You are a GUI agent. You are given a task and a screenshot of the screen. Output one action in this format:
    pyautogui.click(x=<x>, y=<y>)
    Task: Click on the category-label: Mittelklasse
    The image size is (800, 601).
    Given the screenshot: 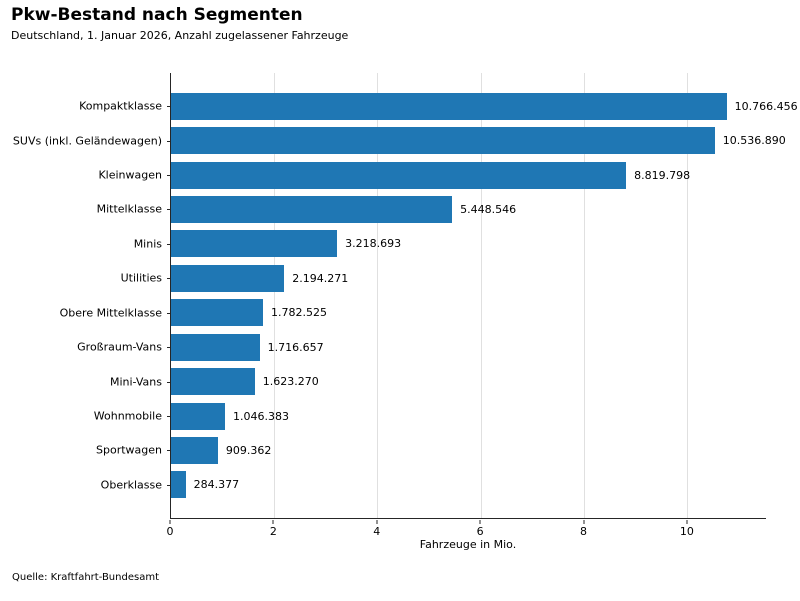 What is the action you would take?
    pyautogui.click(x=129, y=209)
    